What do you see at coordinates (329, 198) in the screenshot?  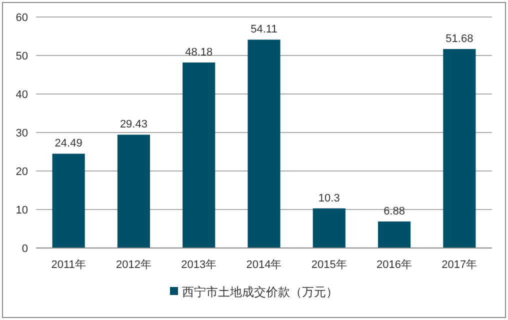 I see `data-label: 10.3` at bounding box center [329, 198].